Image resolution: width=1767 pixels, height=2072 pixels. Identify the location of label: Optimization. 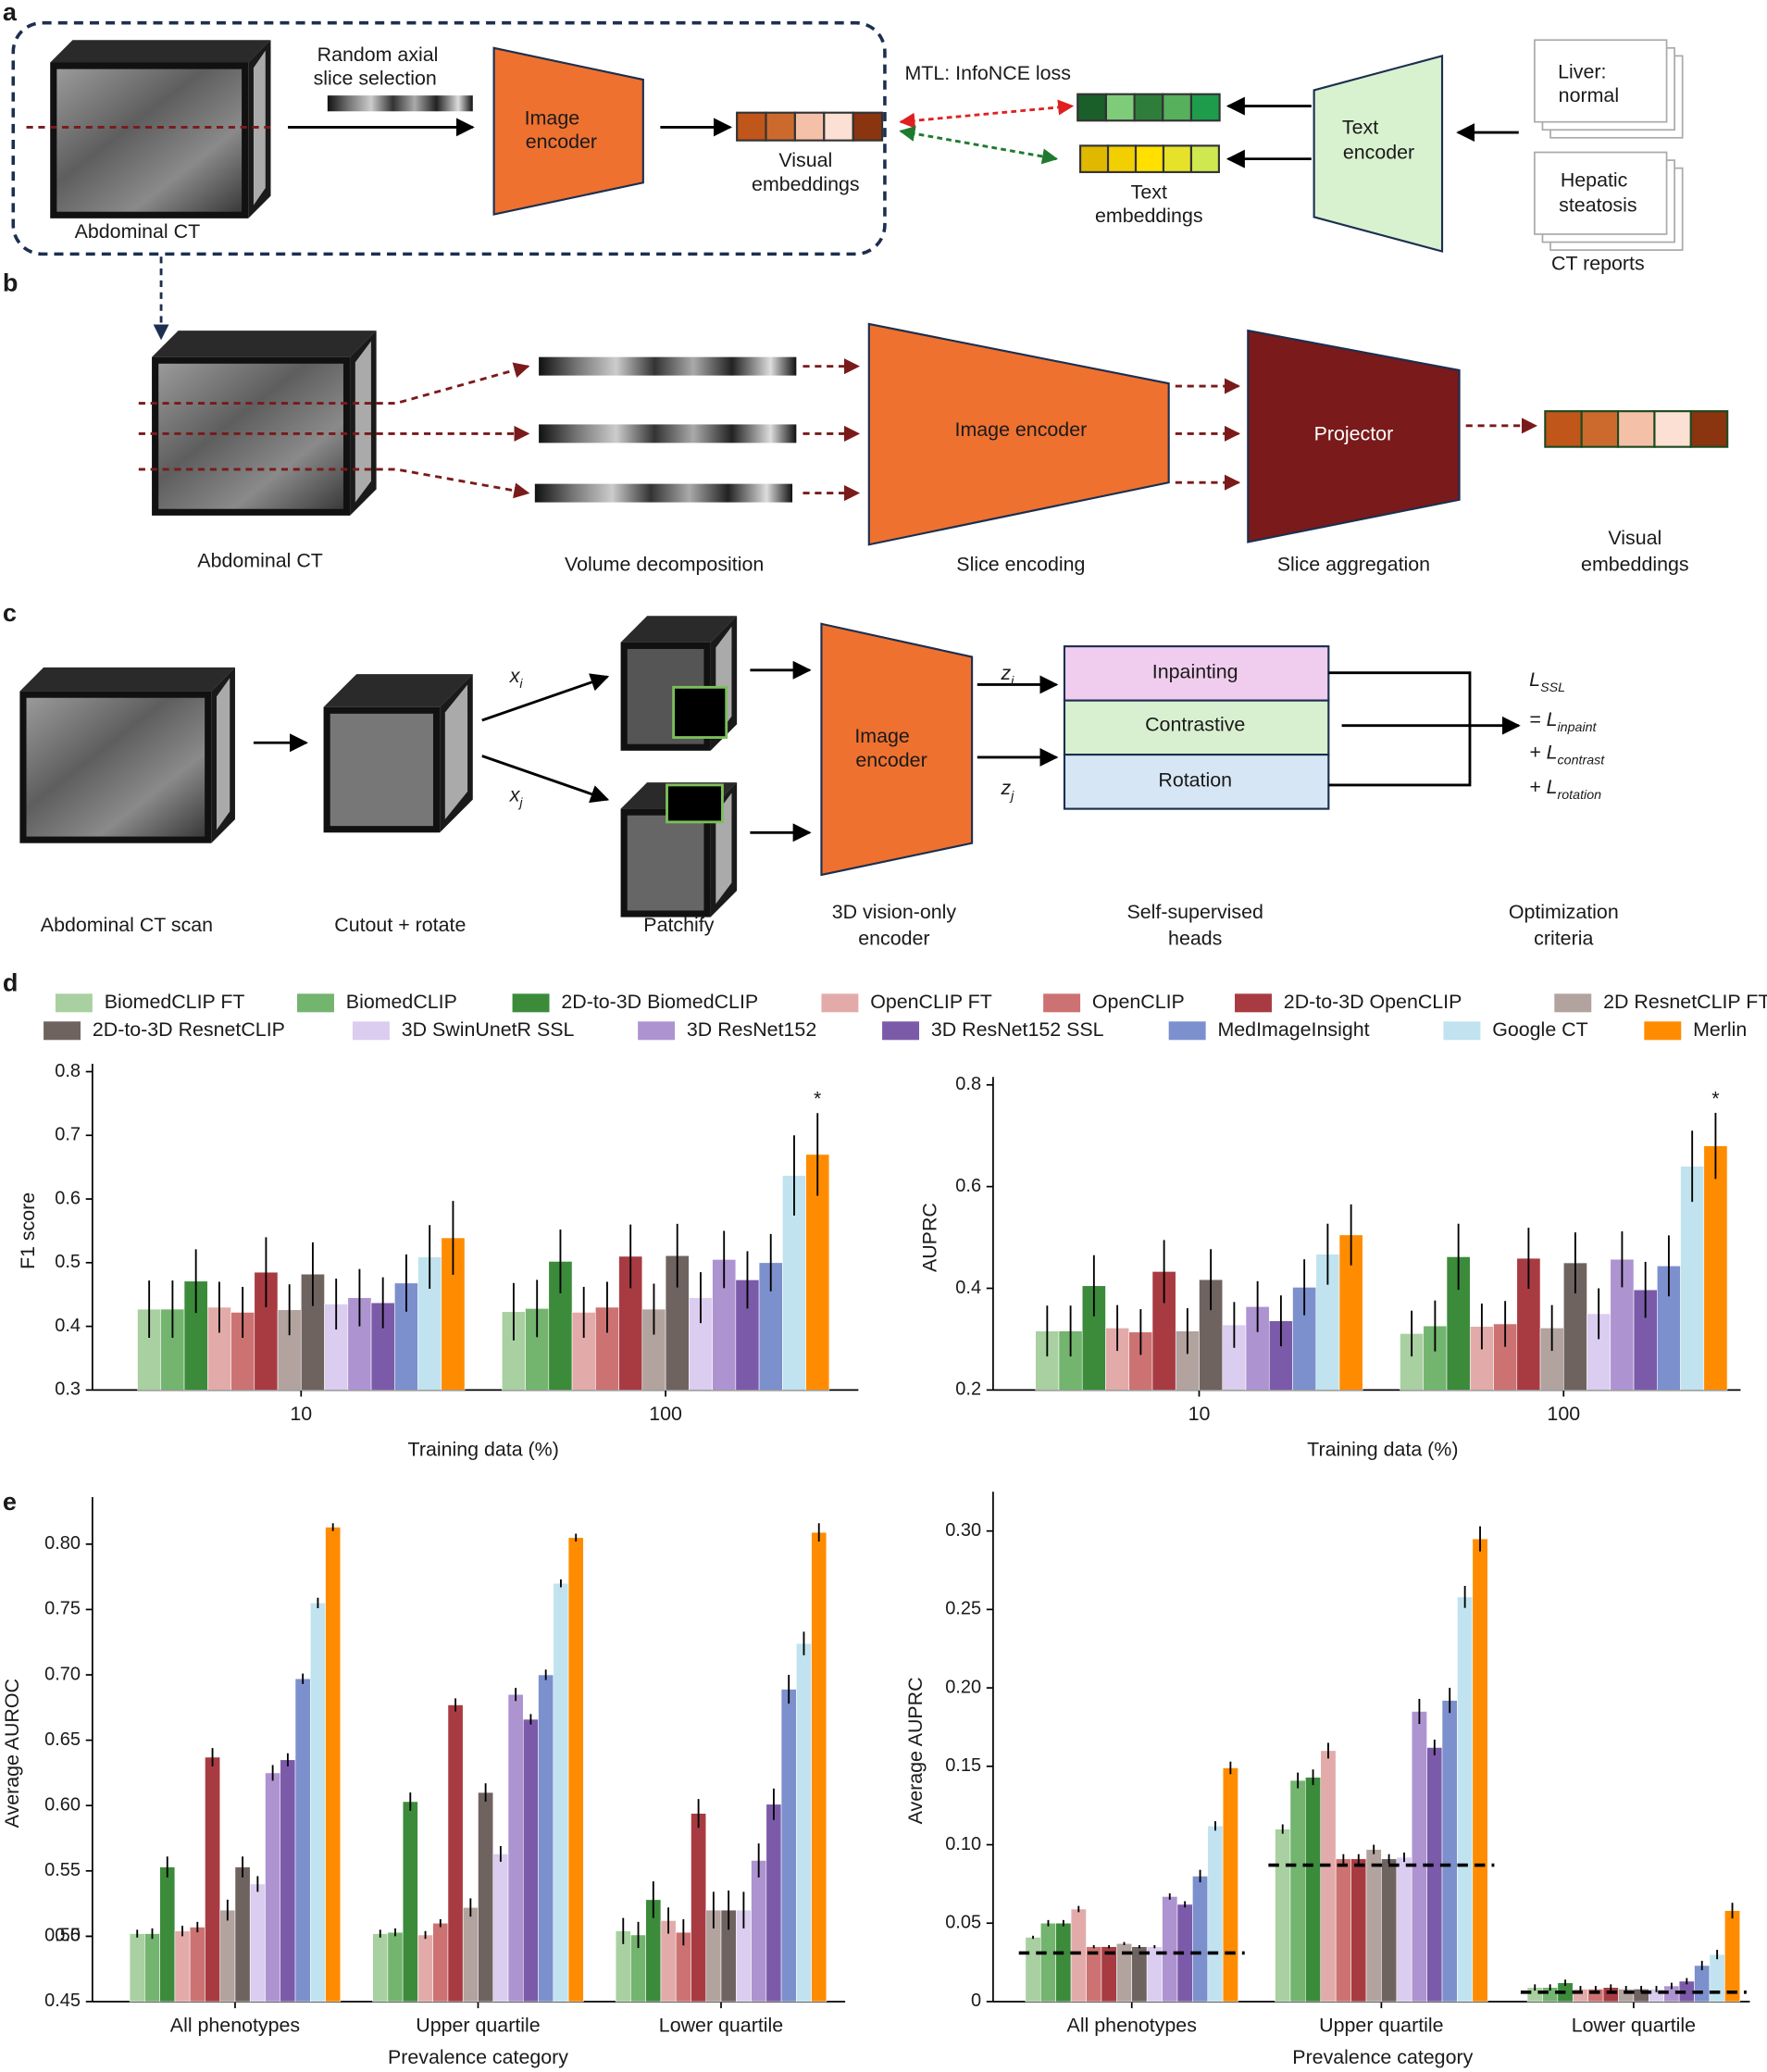
(1564, 912).